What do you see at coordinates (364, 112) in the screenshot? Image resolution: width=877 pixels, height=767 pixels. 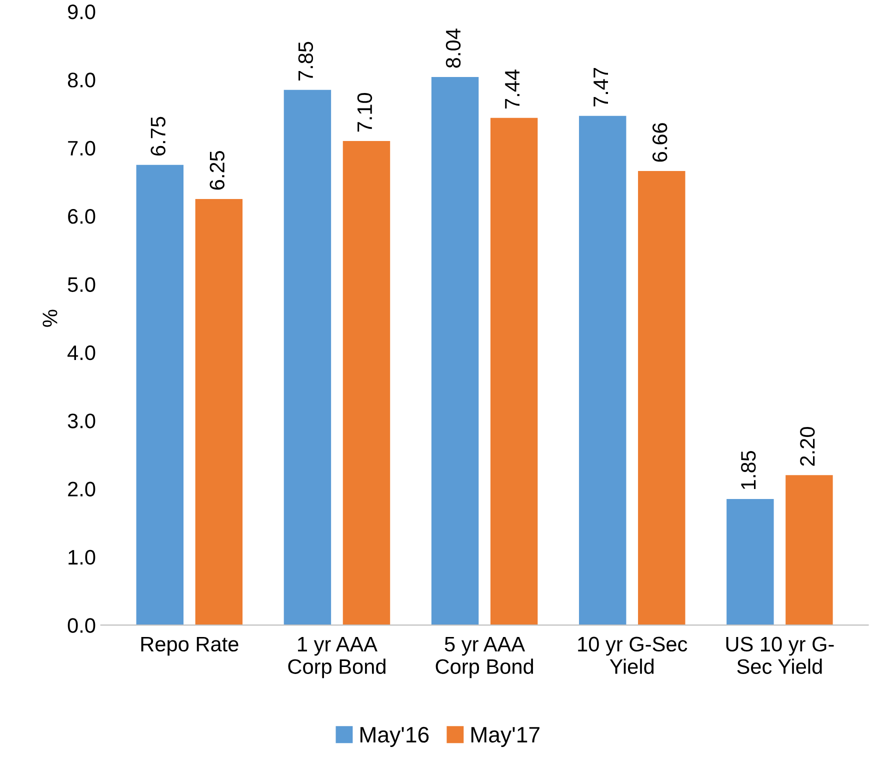 I see `data-label: 7.10` at bounding box center [364, 112].